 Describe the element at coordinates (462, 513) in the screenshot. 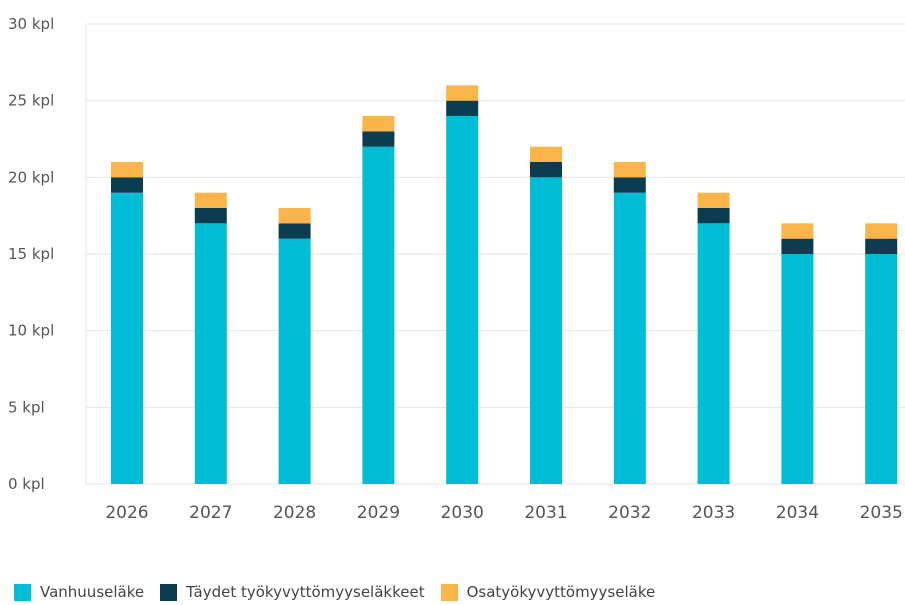

I see `x-tick-label: 2030` at that location.